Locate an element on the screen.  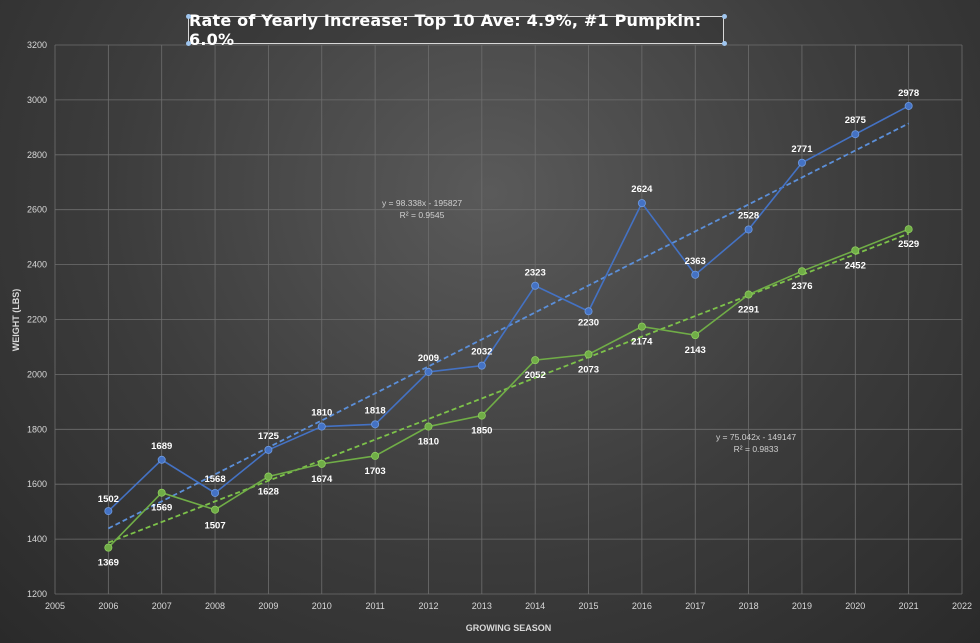
y-tick-label: 1200 is located at coordinates (37, 594).